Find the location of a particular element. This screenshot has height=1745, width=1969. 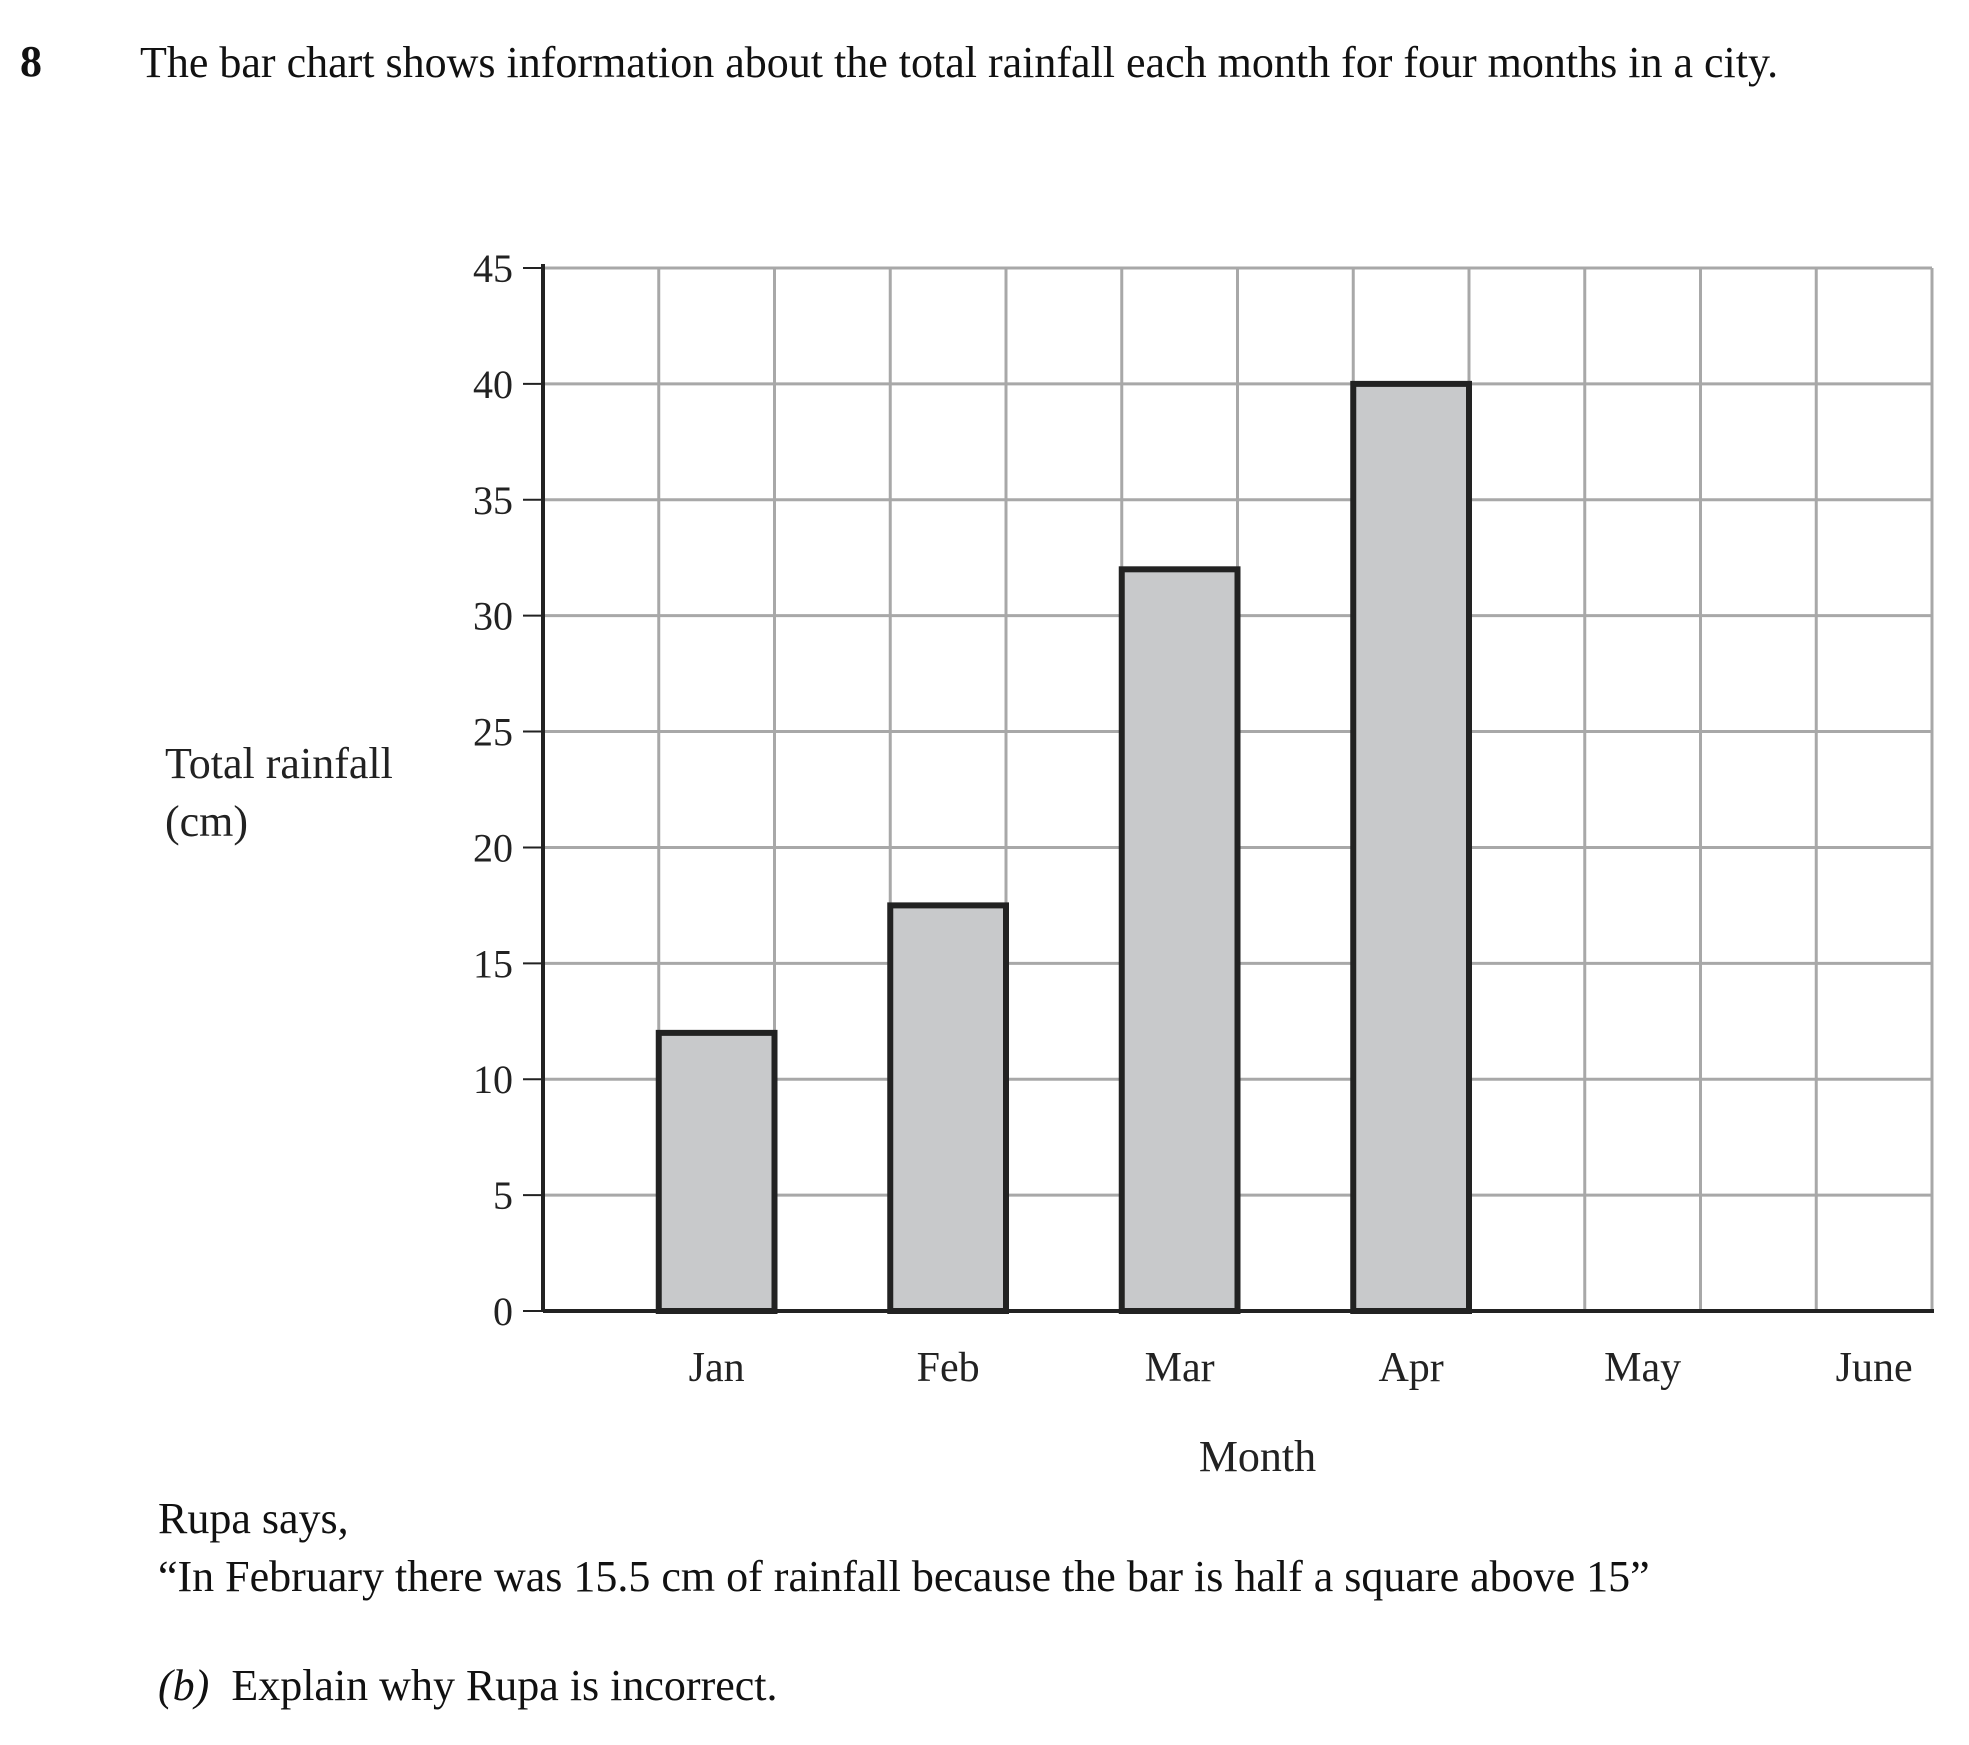

question-b-text: Explain why Rupa is incorrect. is located at coordinates (504, 1685).